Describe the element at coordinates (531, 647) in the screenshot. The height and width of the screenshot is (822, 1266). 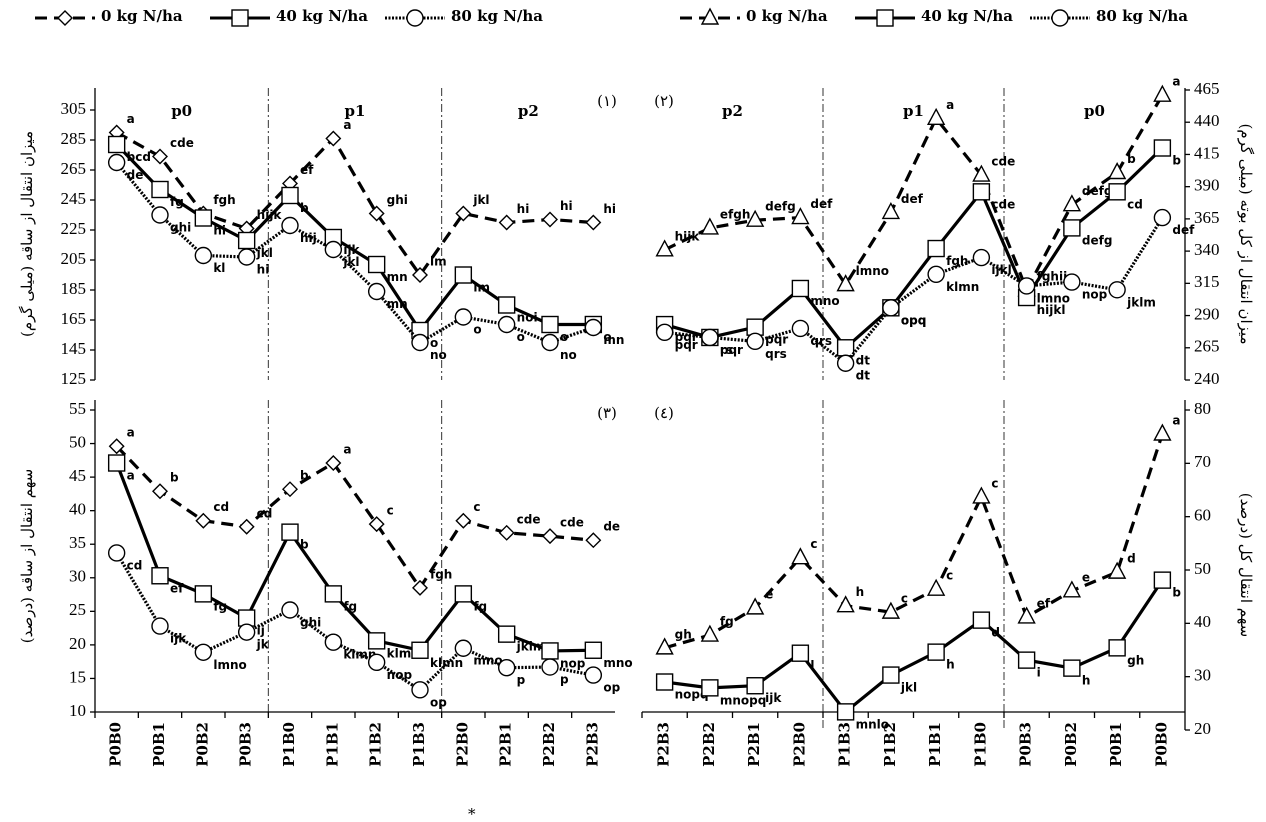
I see `significance-letter: jklm` at that location.